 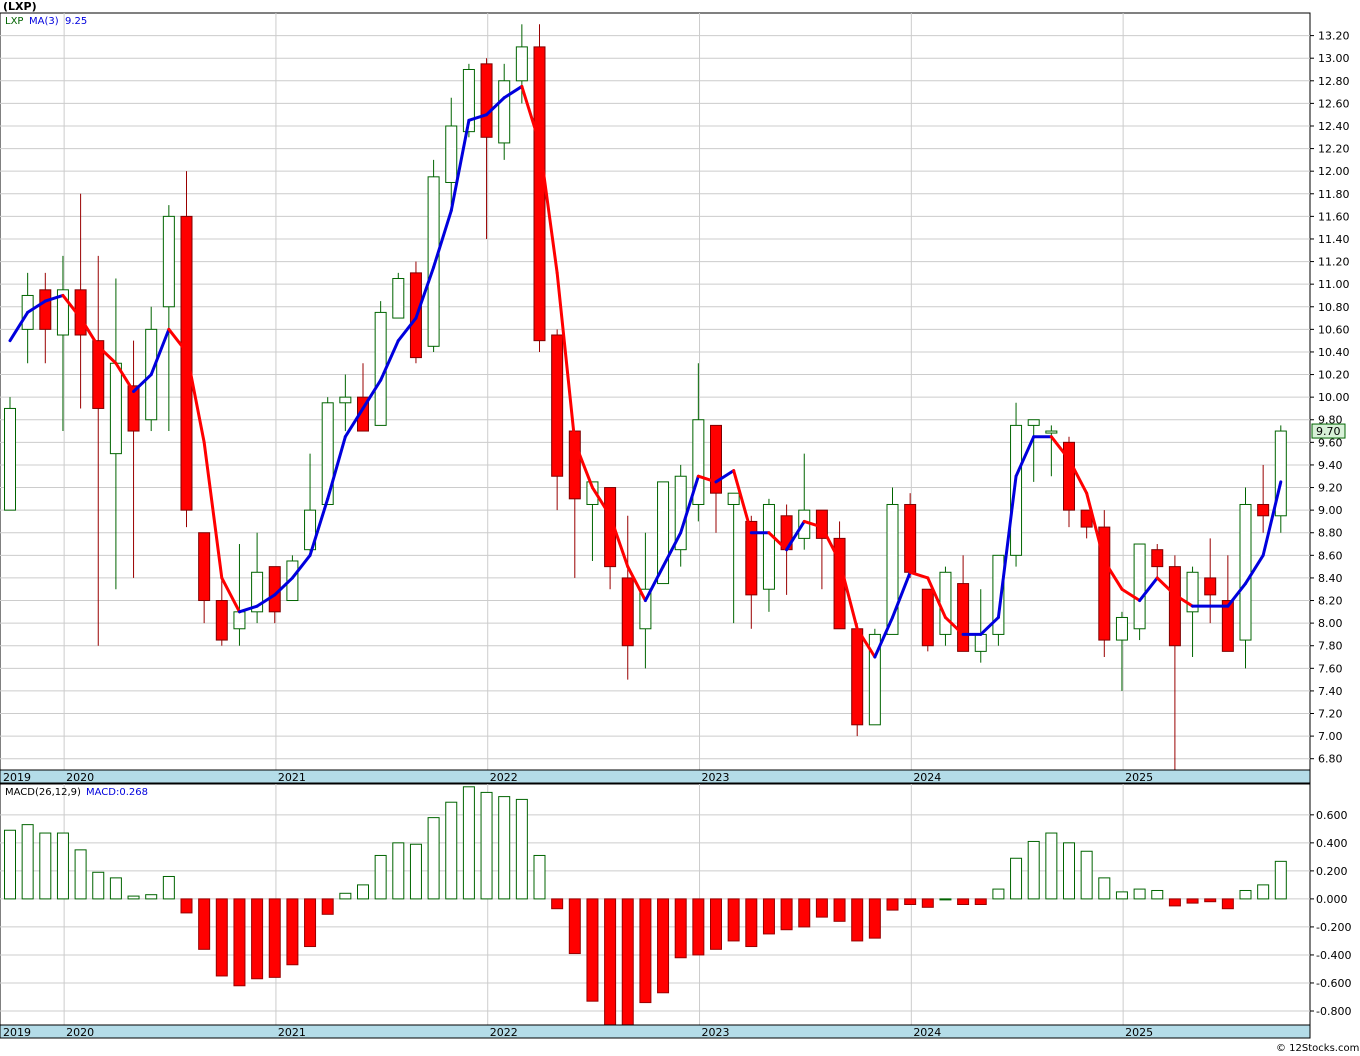 What do you see at coordinates (1334, 352) in the screenshot?
I see `price-tick-label: 10.40` at bounding box center [1334, 352].